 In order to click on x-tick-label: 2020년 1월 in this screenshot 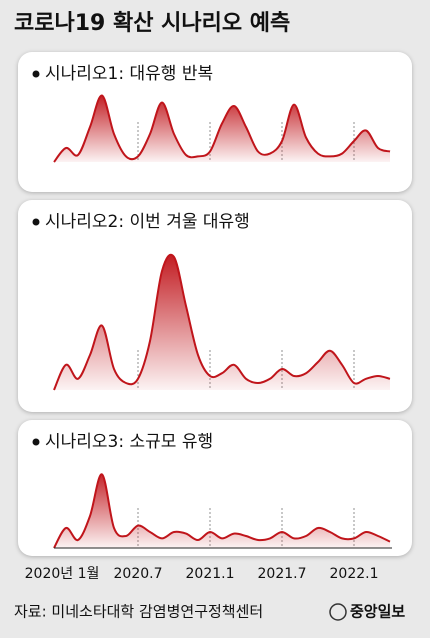, I will do `click(62, 574)`.